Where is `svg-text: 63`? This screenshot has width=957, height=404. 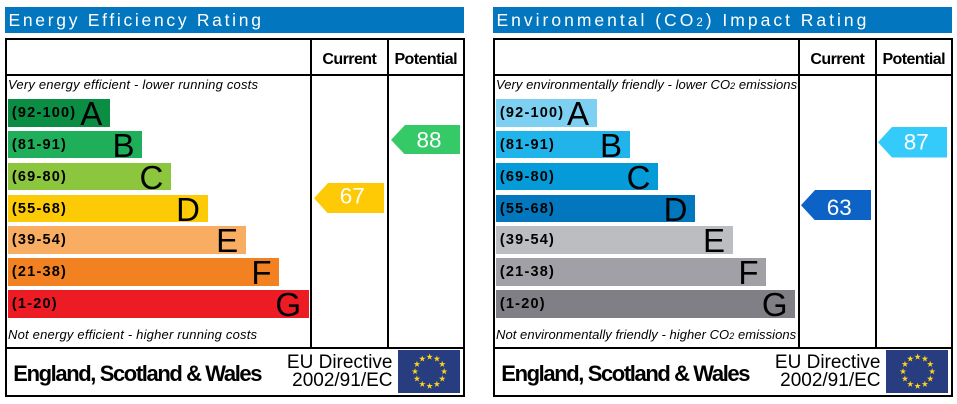
svg-text: 63 is located at coordinates (839, 207).